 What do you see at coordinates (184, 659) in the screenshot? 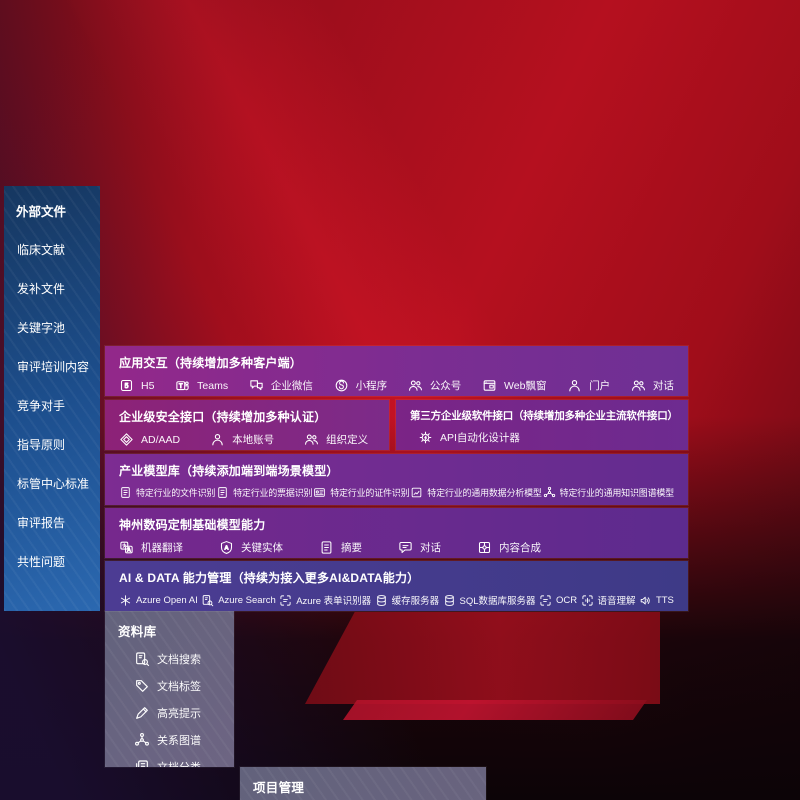
I see `feature-doc-search: 文档搜索` at bounding box center [184, 659].